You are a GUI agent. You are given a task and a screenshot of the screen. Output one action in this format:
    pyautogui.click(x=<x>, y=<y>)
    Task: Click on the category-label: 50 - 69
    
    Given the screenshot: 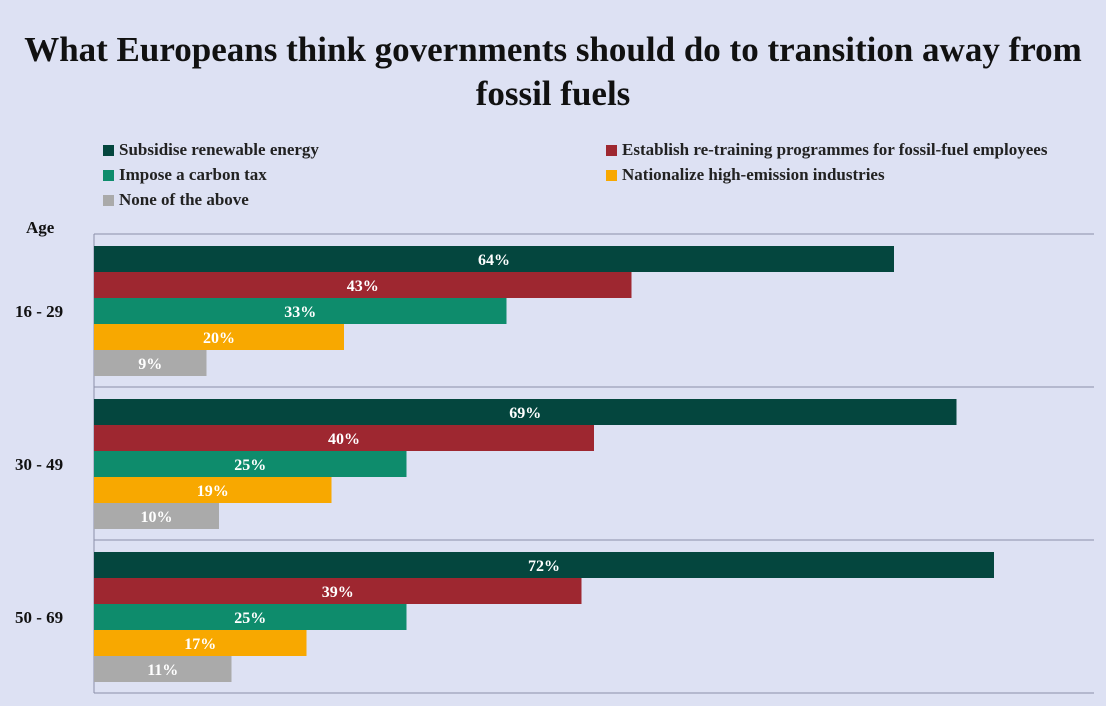 What is the action you would take?
    pyautogui.click(x=39, y=617)
    